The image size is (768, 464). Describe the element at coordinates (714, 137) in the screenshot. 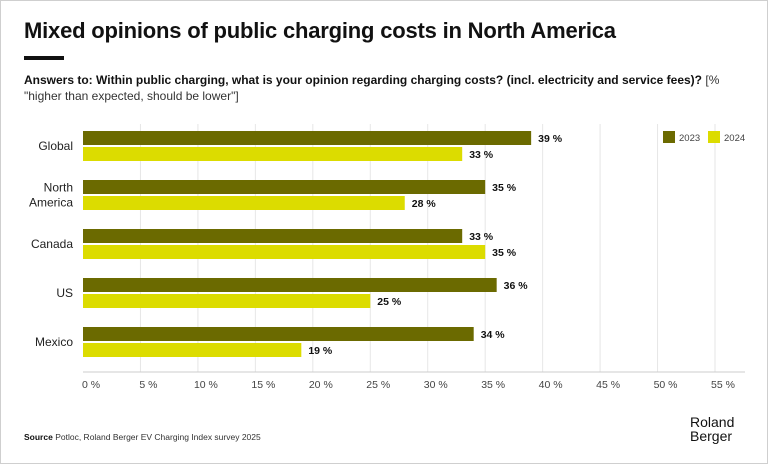

I see `legend-swatch-2024` at that location.